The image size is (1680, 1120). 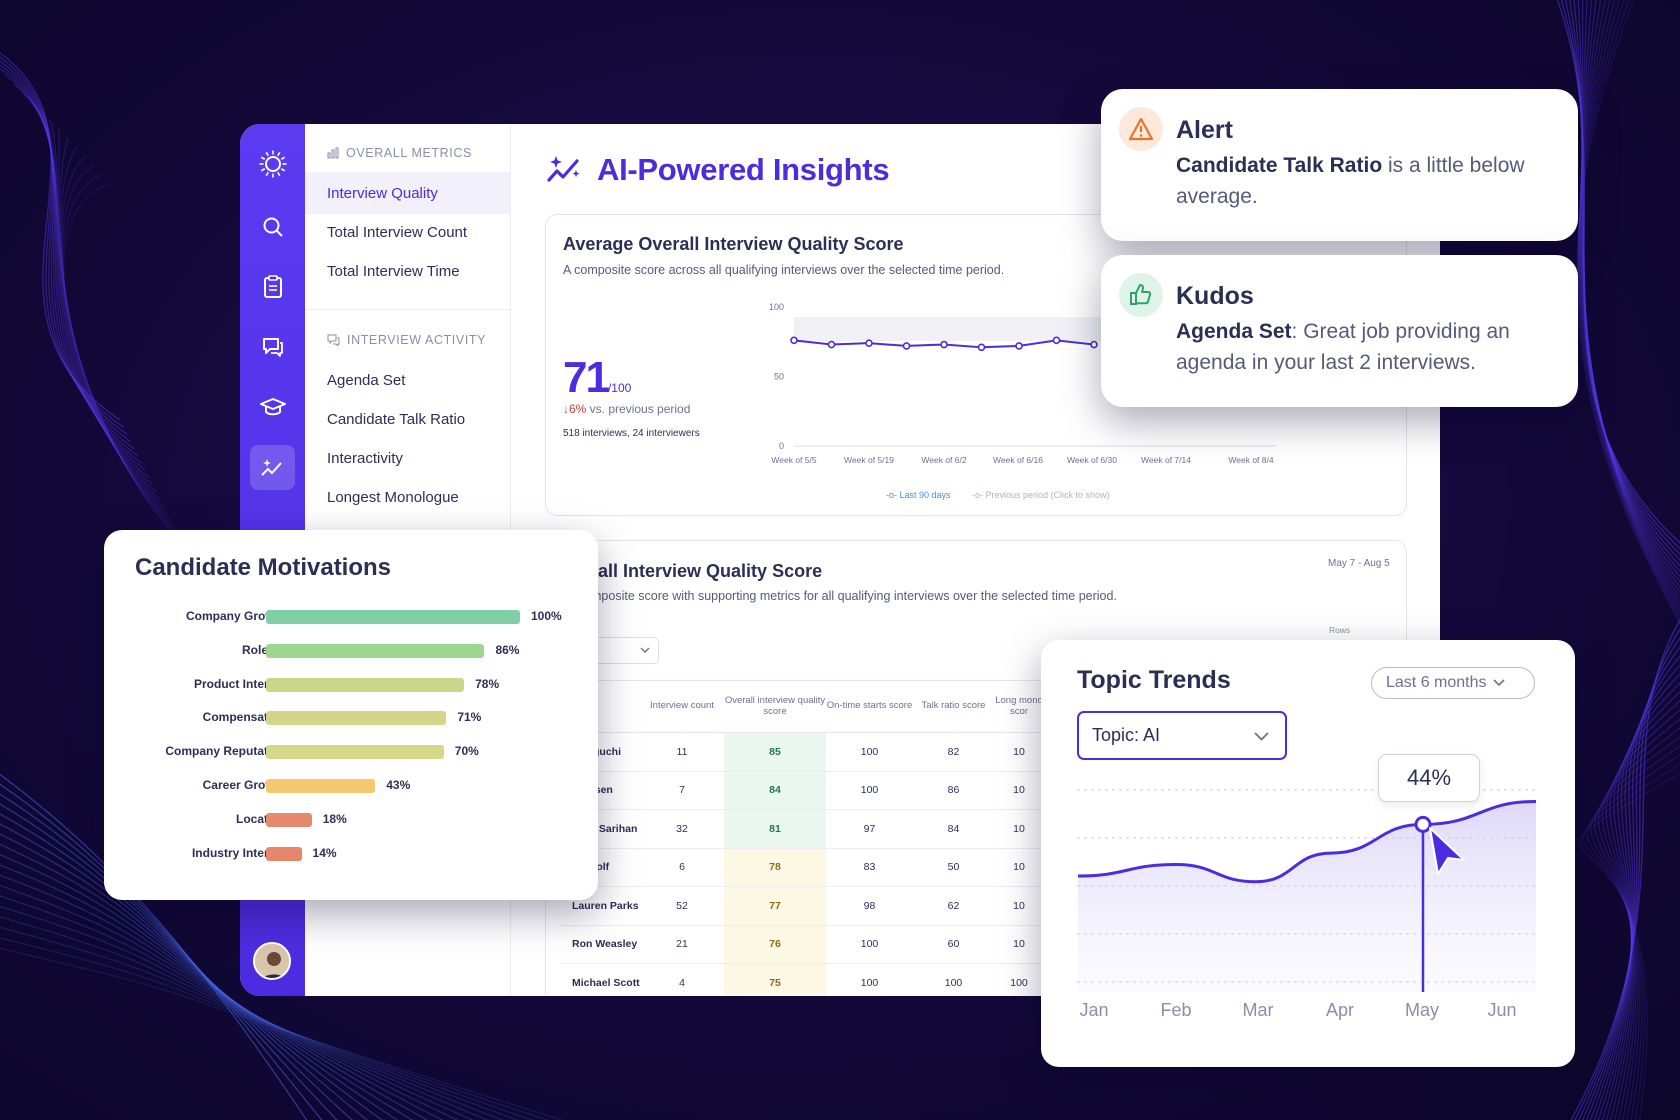 I want to click on trend-area, so click(x=1307, y=896).